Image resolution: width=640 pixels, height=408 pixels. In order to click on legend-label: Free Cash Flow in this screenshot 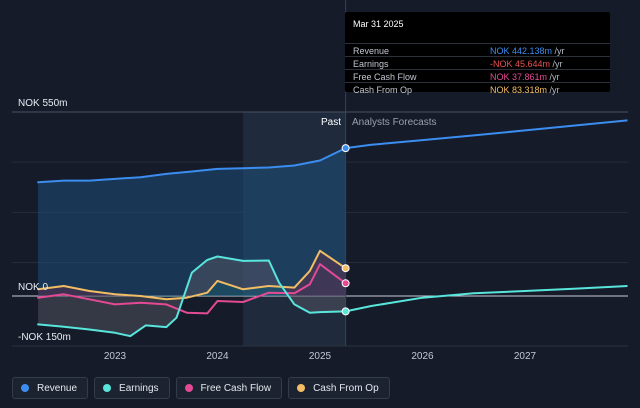, I will do `click(236, 388)`.